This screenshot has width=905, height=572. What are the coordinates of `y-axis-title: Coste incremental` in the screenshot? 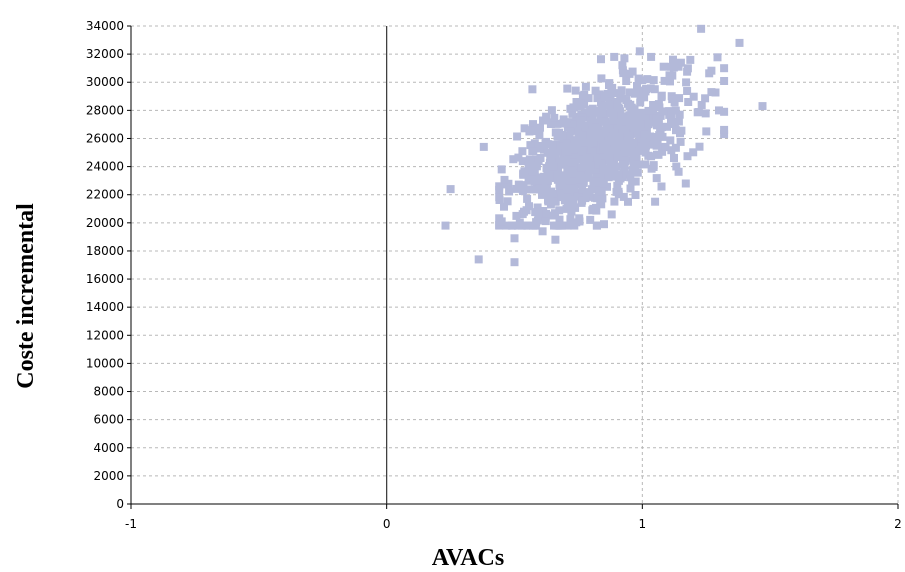 It's located at (26, 296).